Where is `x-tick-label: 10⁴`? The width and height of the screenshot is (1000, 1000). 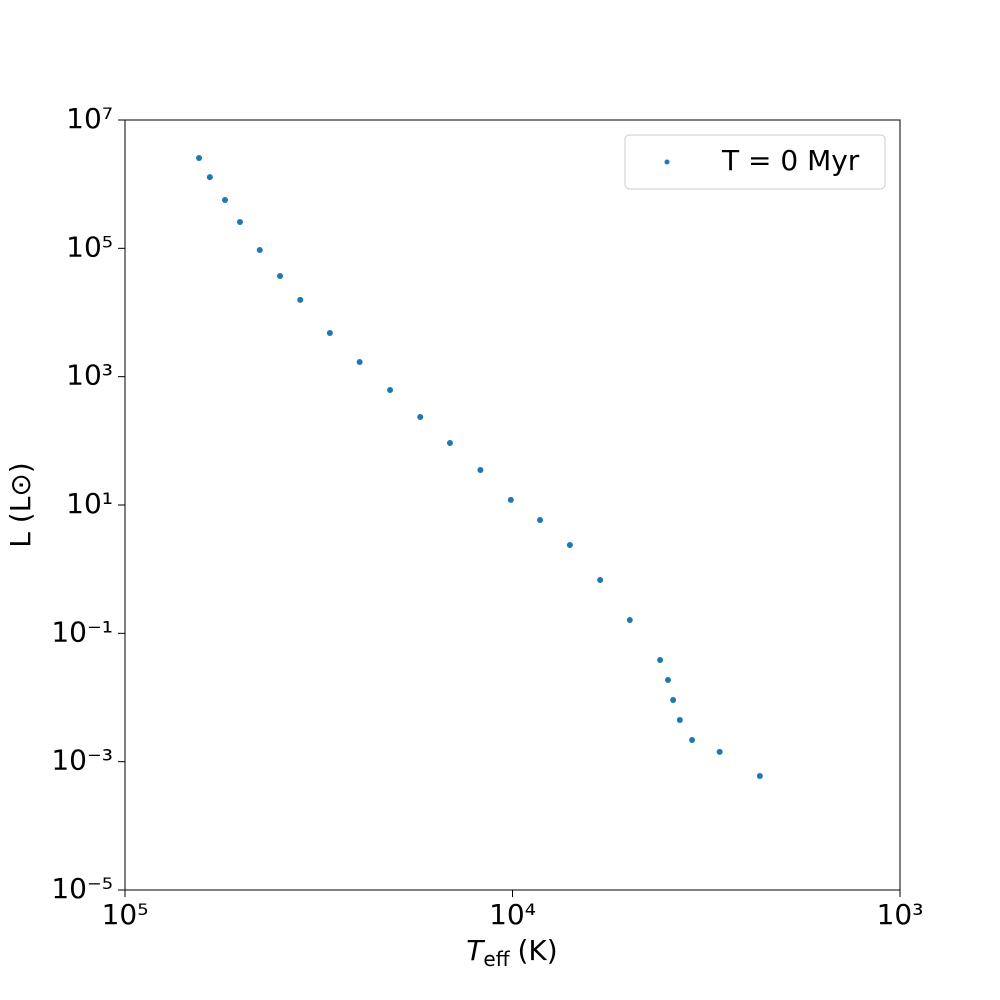 x-tick-label: 10⁴ is located at coordinates (512, 914).